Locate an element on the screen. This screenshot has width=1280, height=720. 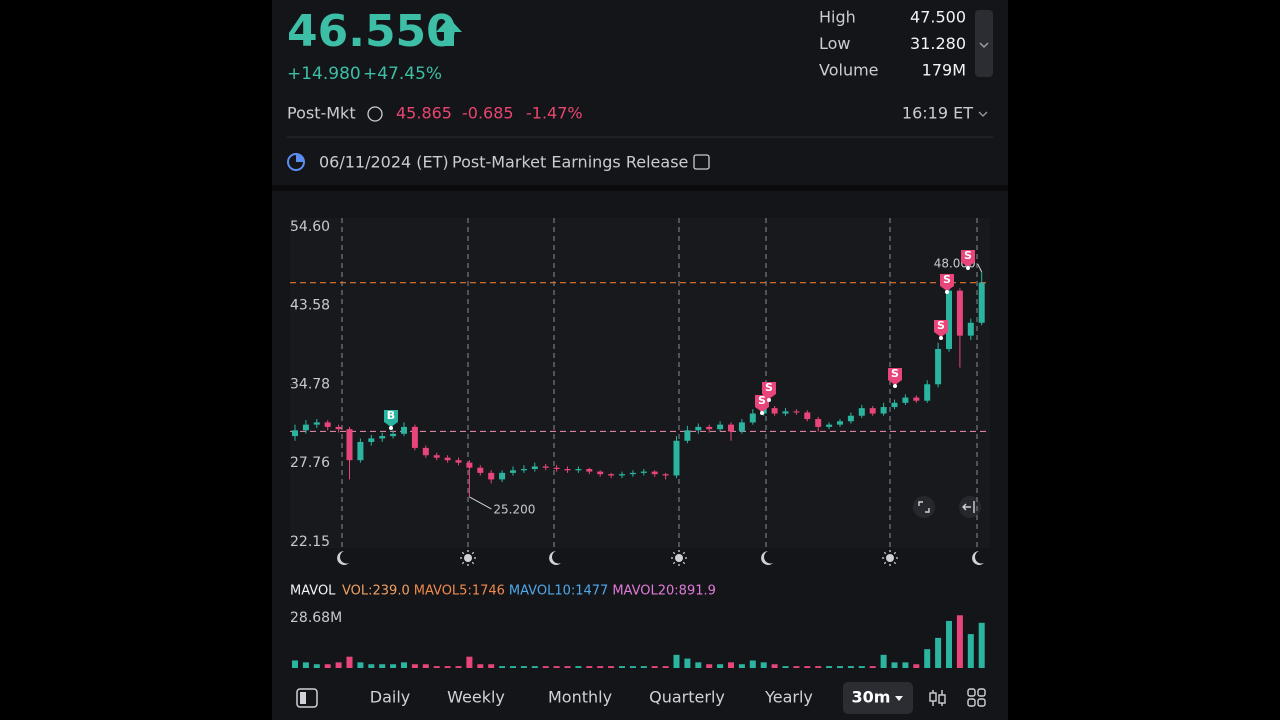
expand-button is located at coordinates (984, 43).